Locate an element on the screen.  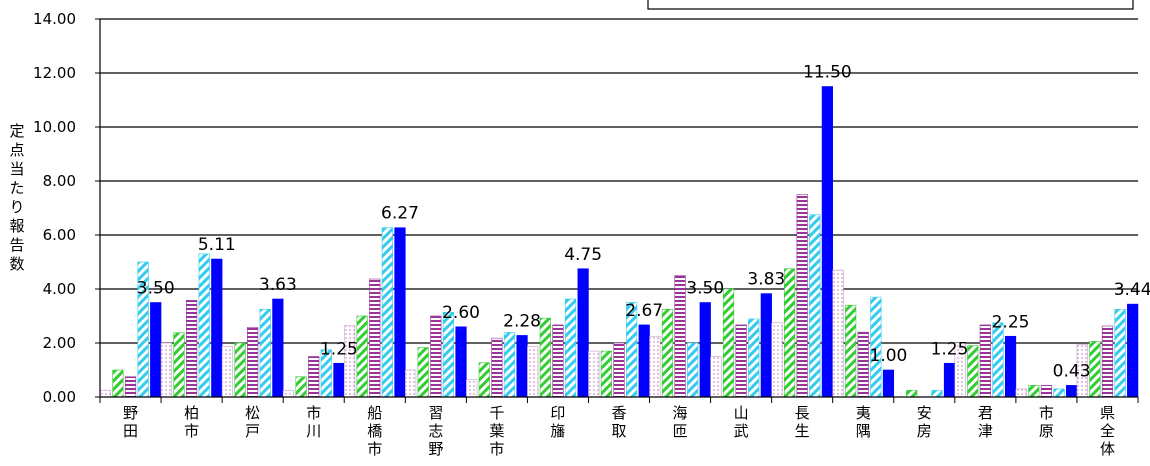
data-label: 2.60 is located at coordinates (461, 313).